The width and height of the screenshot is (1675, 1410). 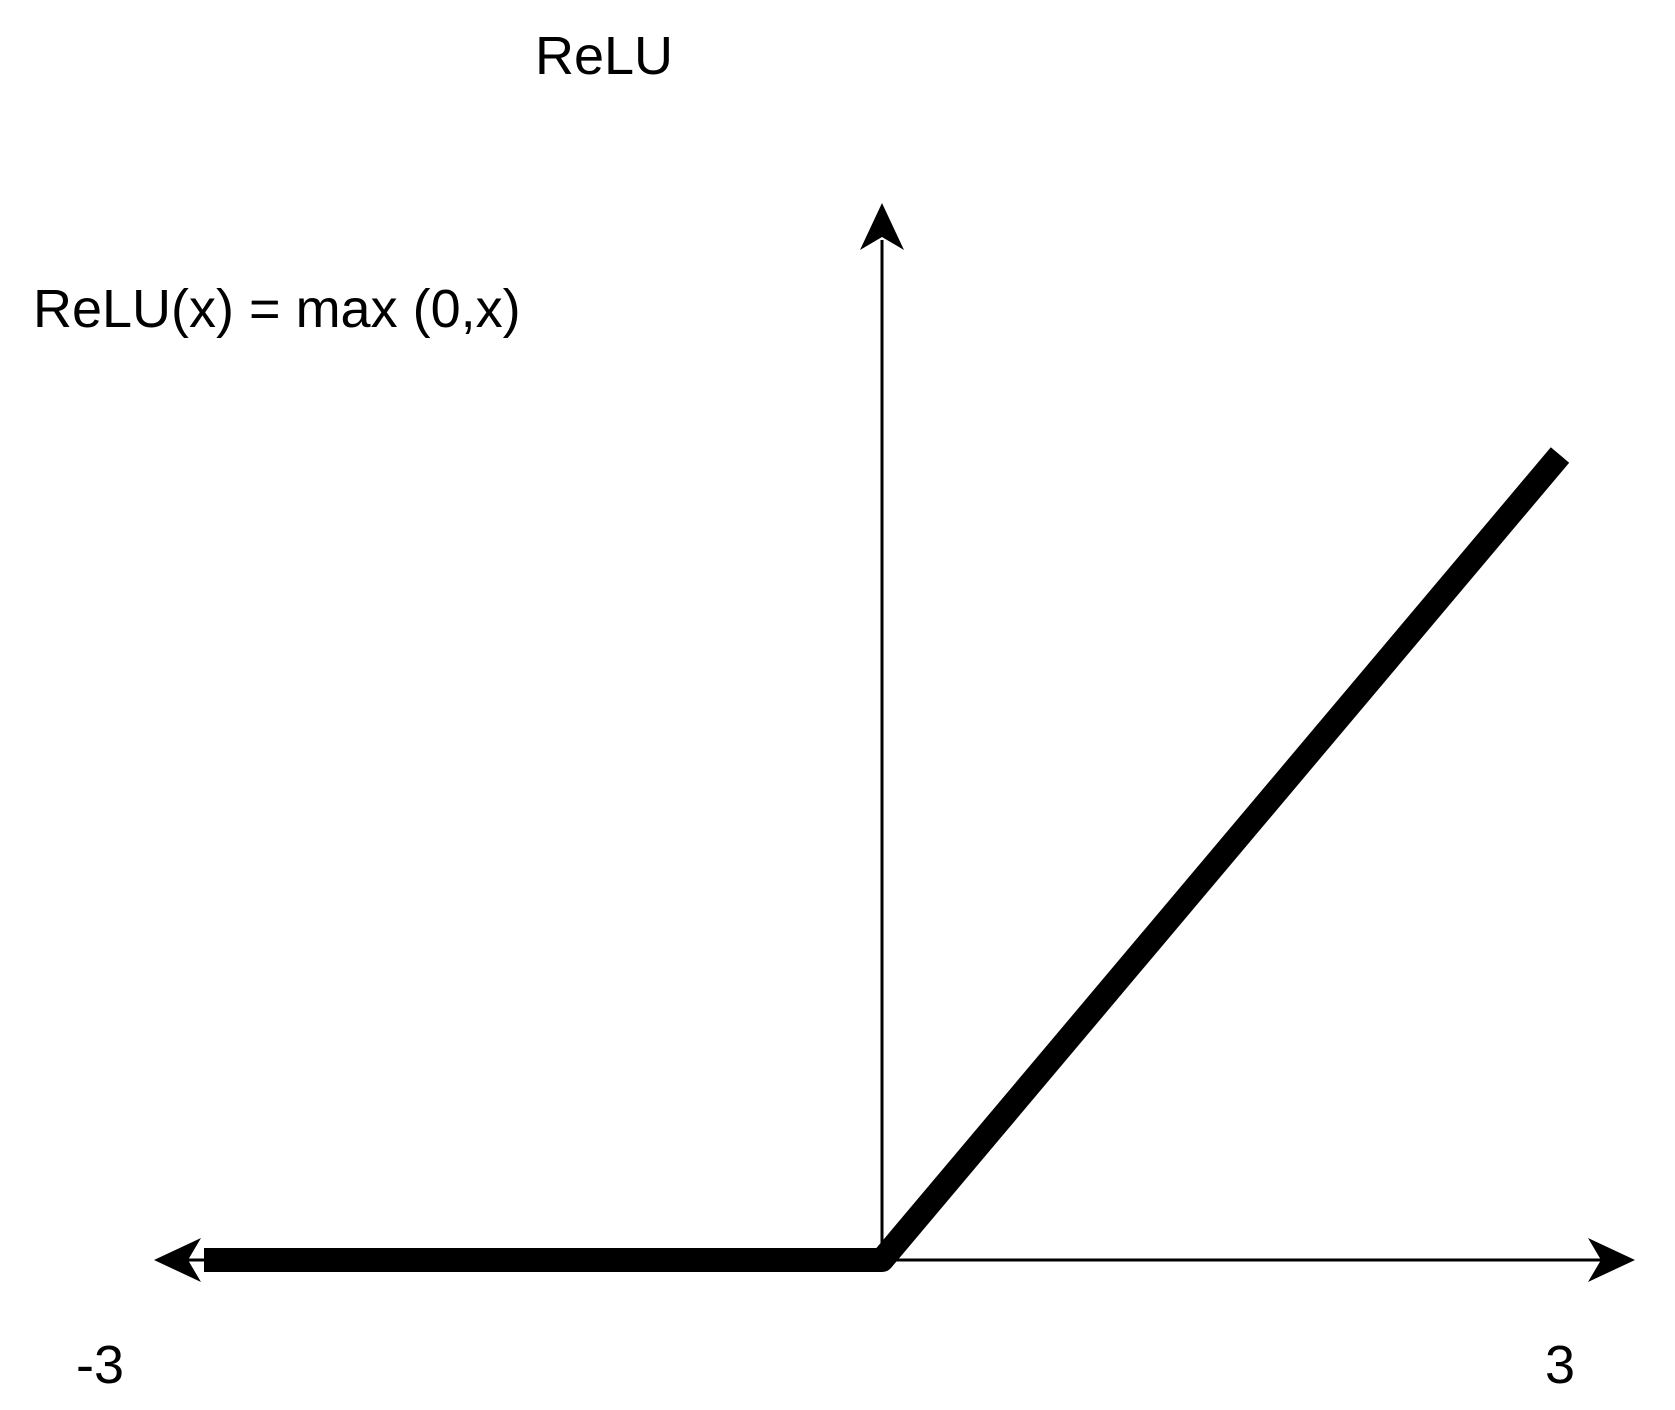 What do you see at coordinates (277, 309) in the screenshot?
I see `formula-annotation: ReLU(x) = max (0,x)` at bounding box center [277, 309].